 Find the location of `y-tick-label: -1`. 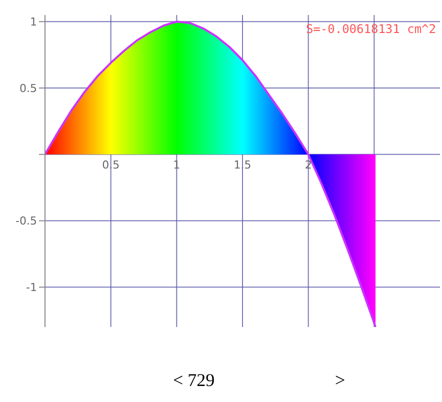

y-tick-label: -1 is located at coordinates (31, 287).